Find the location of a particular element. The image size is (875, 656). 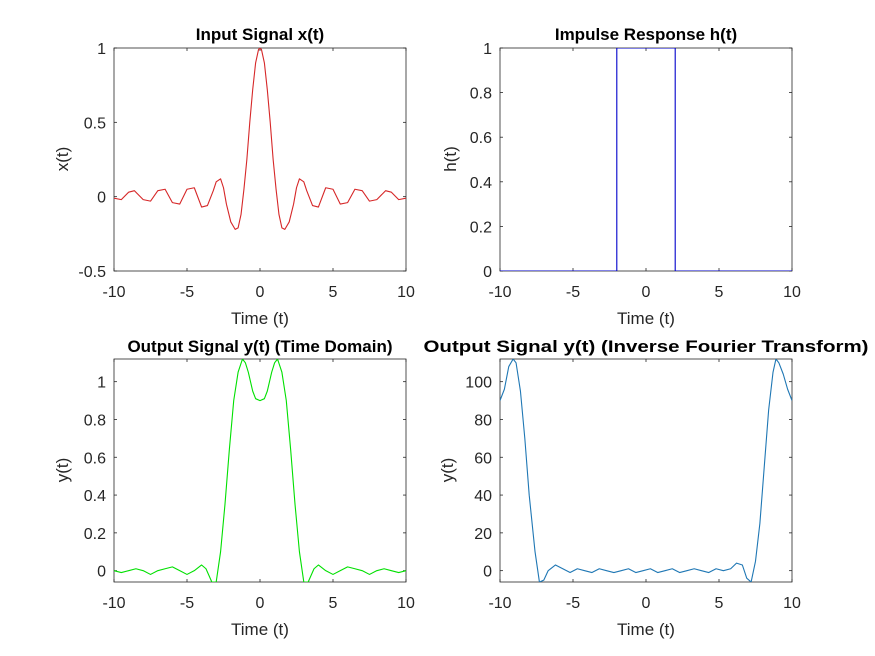

subplot-4-xtick-label: 10 is located at coordinates (792, 603).